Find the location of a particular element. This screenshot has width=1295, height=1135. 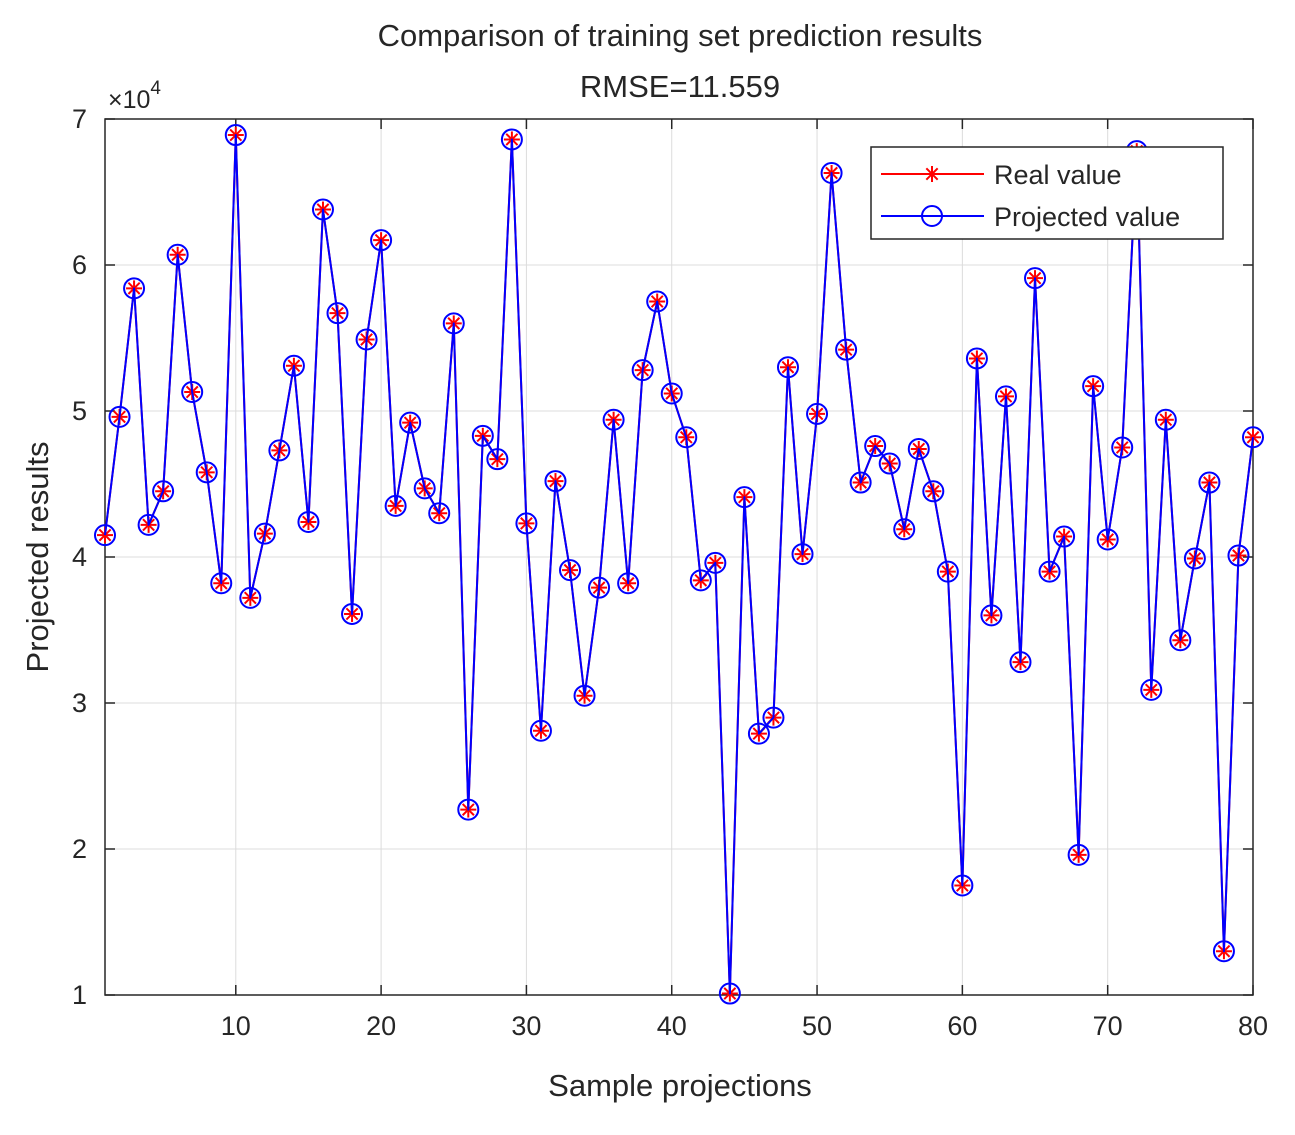

legend-asterisk-symbol is located at coordinates (932, 174).